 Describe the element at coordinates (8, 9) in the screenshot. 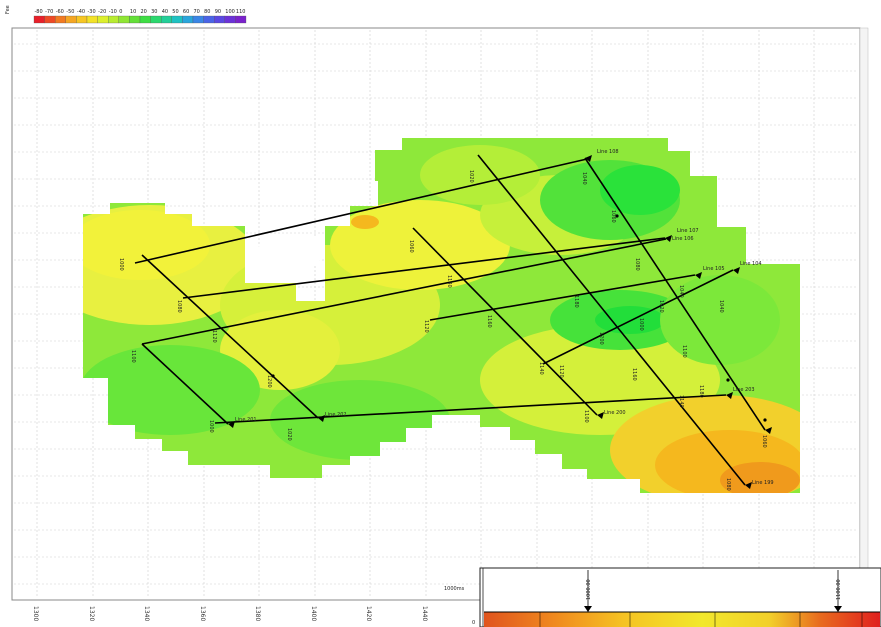

I see `legend-unit-label: Fee` at that location.